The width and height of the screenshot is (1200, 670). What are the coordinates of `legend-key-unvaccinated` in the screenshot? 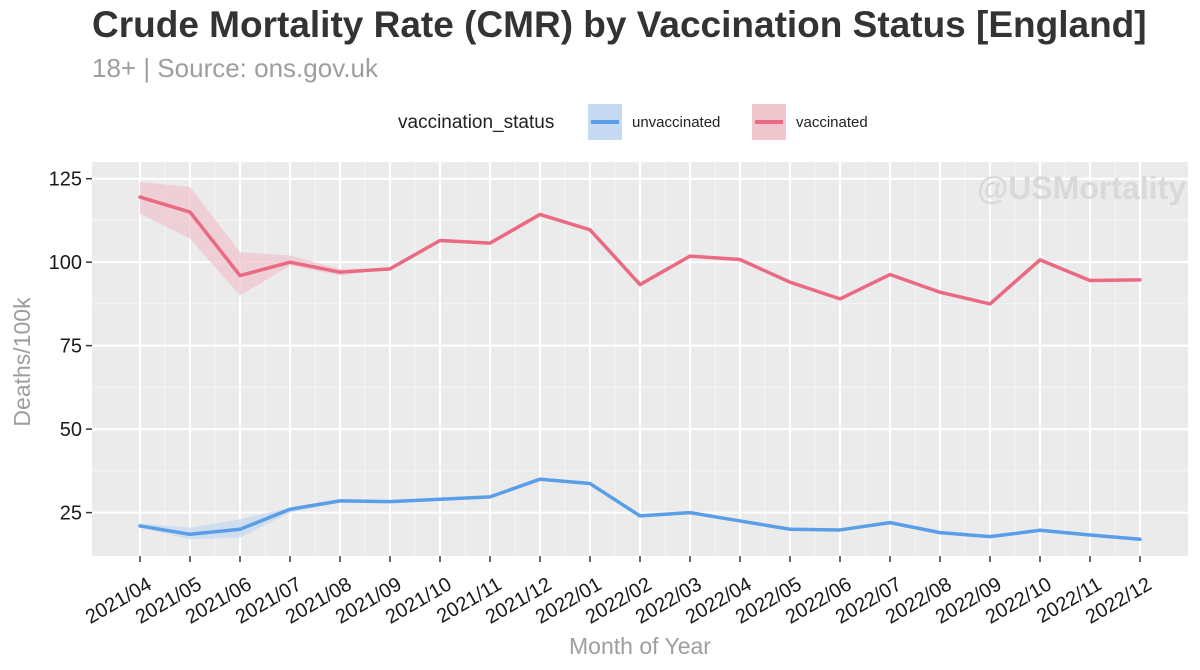 It's located at (605, 122).